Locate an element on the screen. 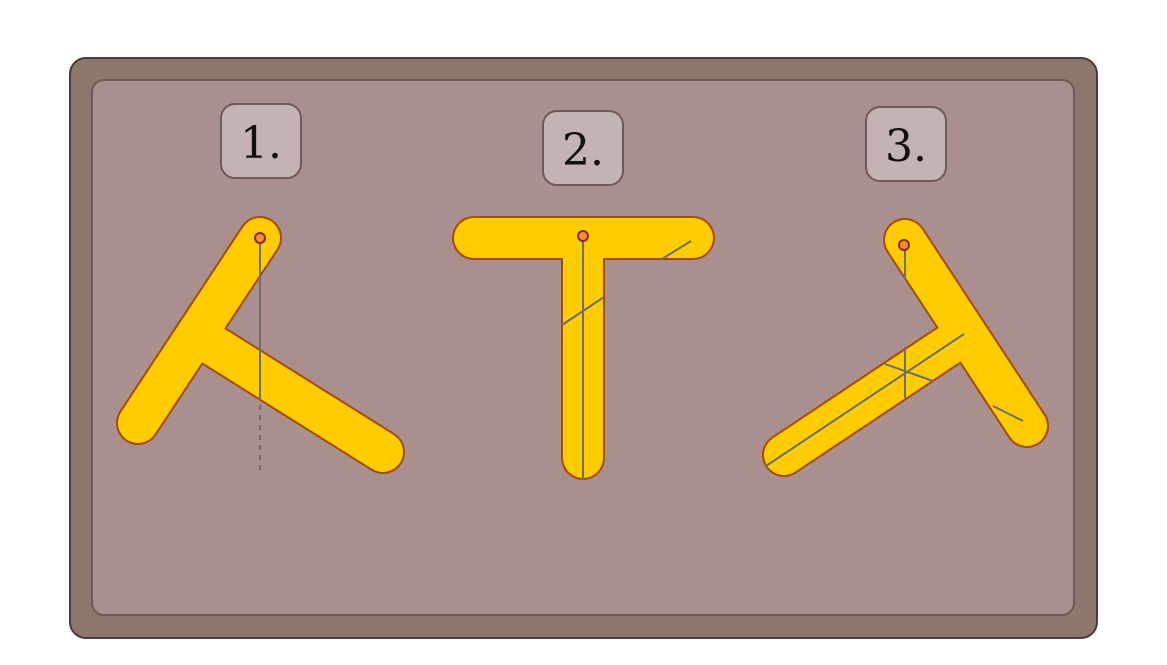  step-label-3: 3. is located at coordinates (906, 144).